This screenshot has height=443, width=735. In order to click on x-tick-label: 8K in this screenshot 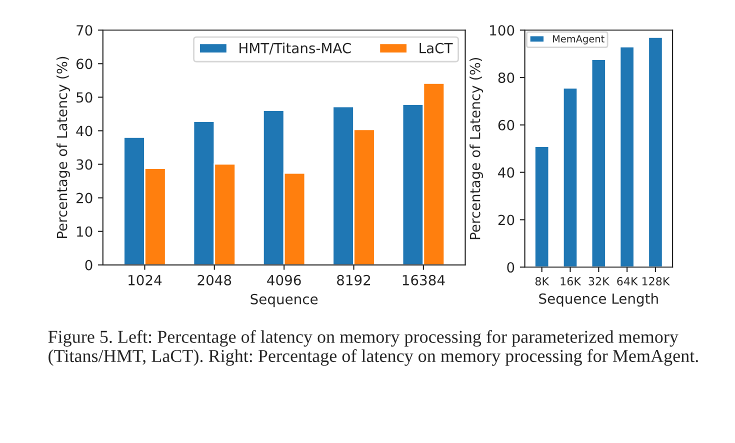, I will do `click(542, 281)`.